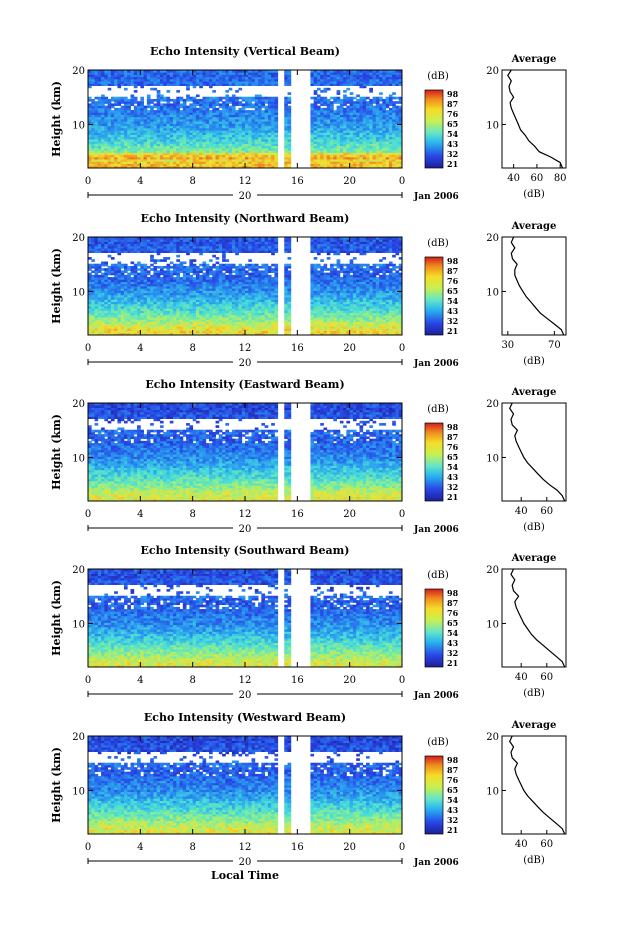 This screenshot has width=617, height=929. Describe the element at coordinates (245, 196) in the screenshot. I see `day-label: 20` at that location.